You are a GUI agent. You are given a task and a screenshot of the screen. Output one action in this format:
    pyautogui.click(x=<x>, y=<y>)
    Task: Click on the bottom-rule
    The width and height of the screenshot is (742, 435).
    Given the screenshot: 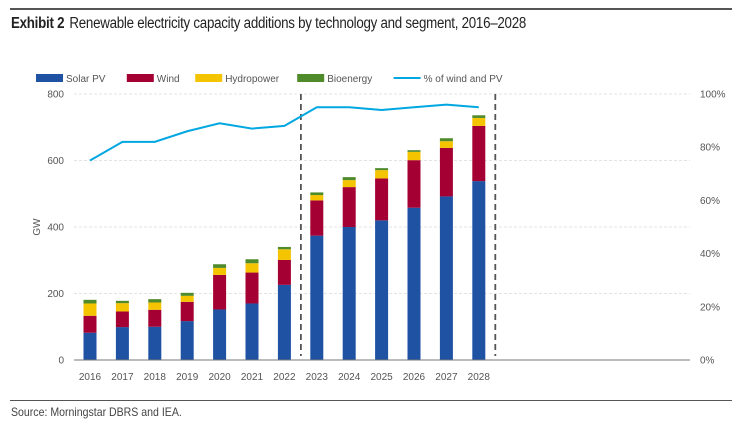 What is the action you would take?
    pyautogui.click(x=371, y=400)
    